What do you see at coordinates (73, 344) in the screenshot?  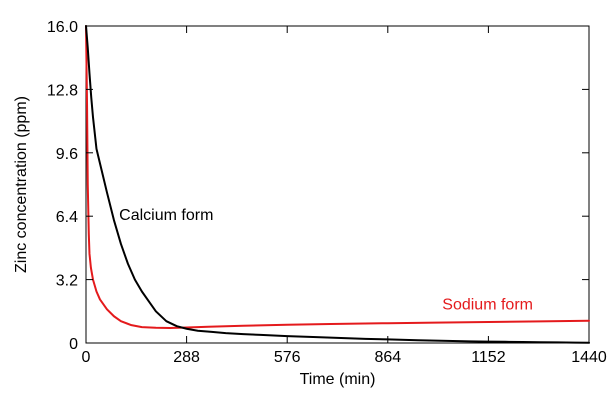 I see `y-tick-label: 0` at bounding box center [73, 344].